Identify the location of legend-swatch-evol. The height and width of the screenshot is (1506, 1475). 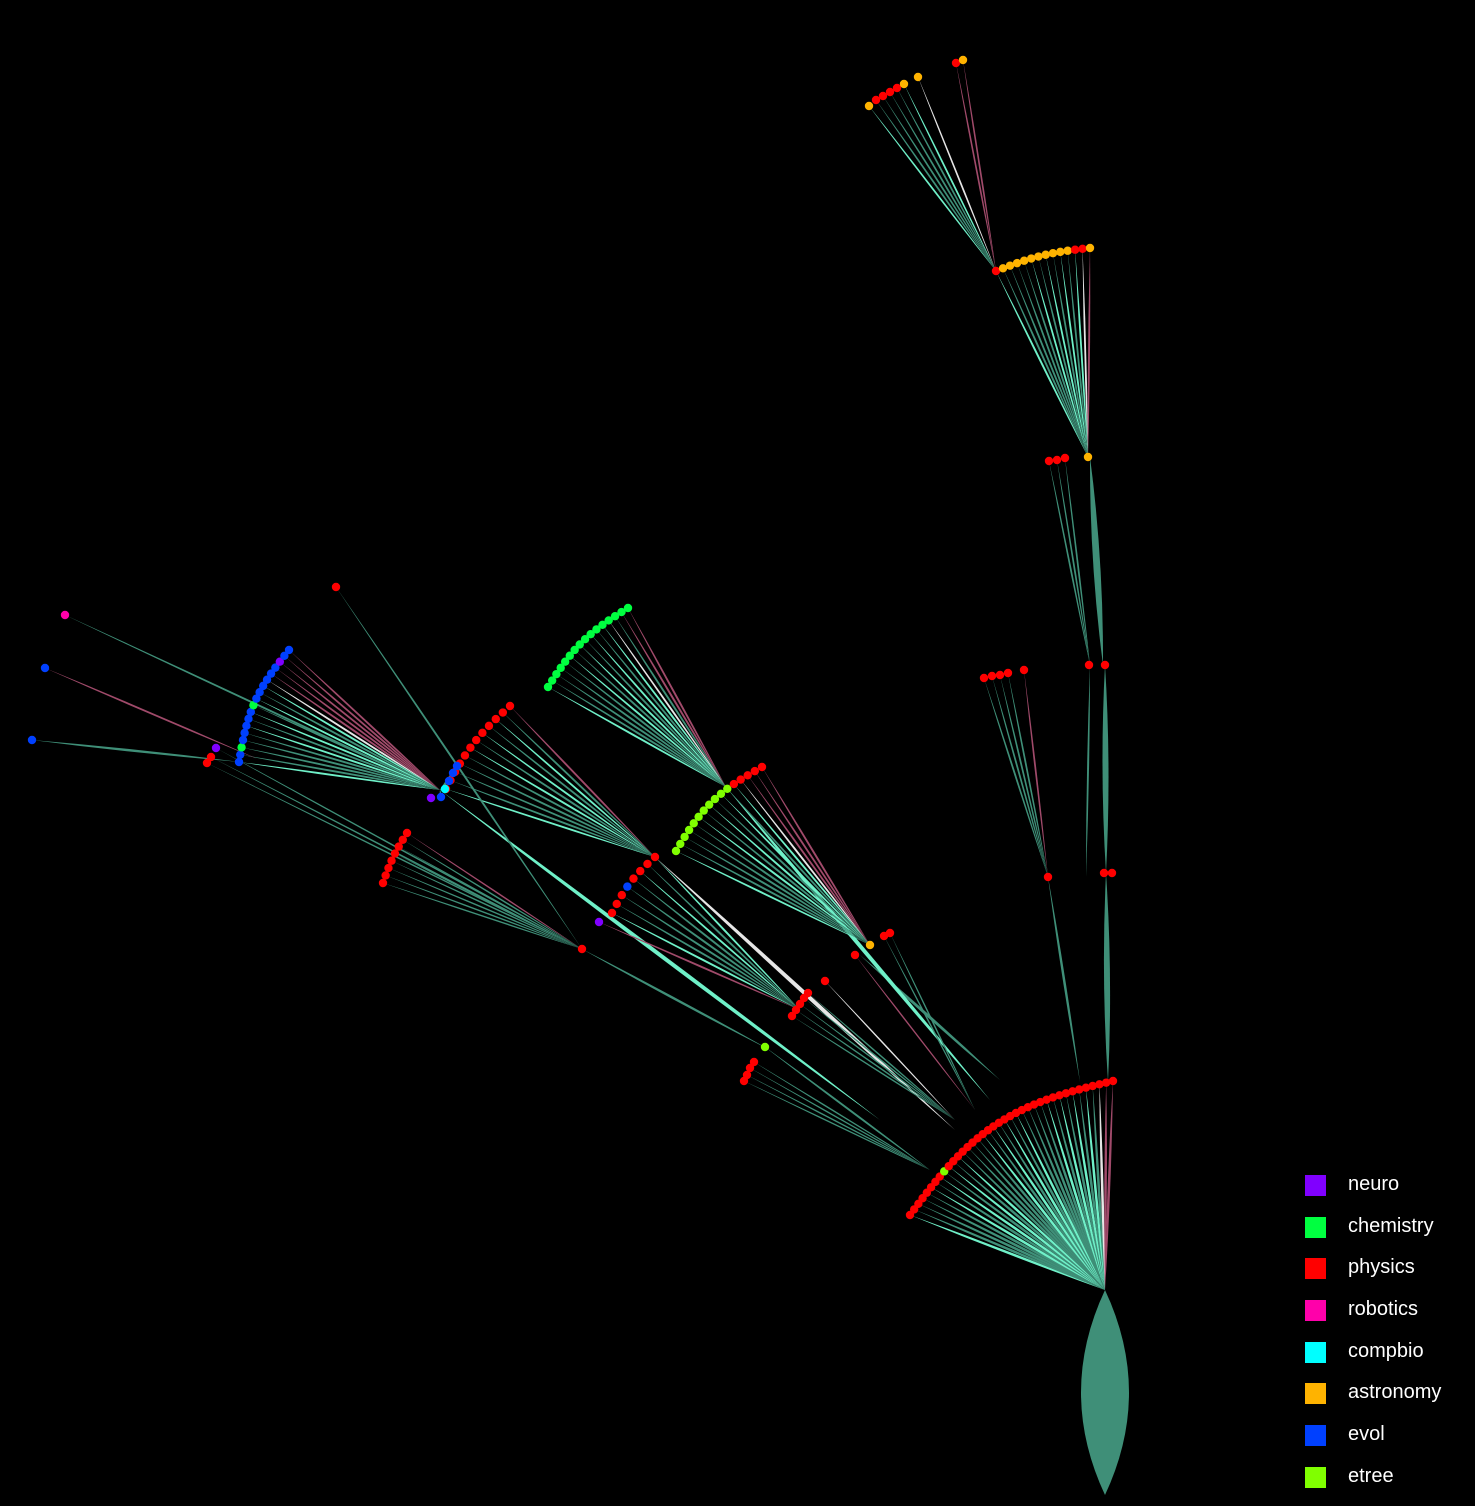
(1315, 1436).